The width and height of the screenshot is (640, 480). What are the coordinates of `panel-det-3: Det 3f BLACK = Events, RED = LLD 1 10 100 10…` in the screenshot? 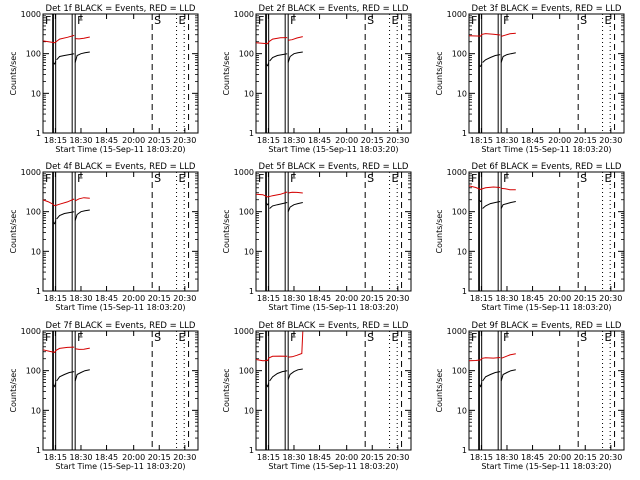 It's located at (530, 79).